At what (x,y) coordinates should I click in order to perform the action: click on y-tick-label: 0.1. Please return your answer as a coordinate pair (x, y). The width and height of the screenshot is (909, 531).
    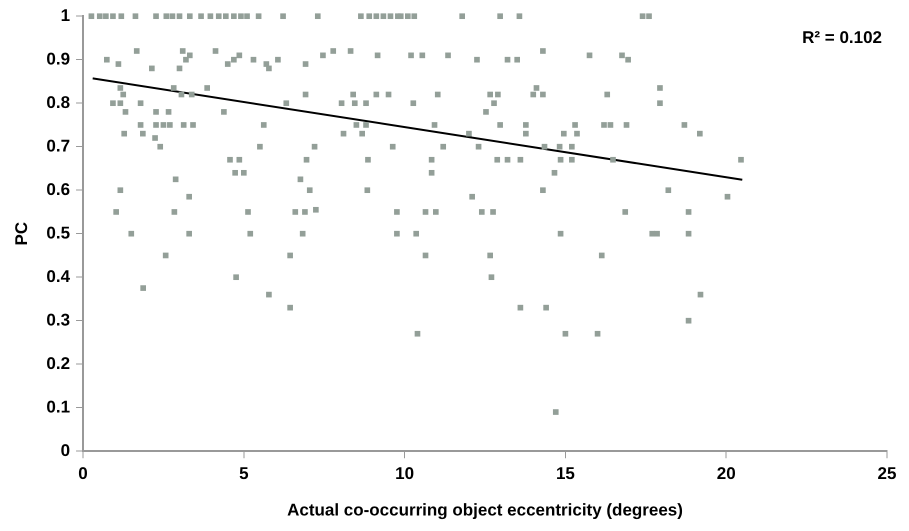
    Looking at the image, I should click on (58, 406).